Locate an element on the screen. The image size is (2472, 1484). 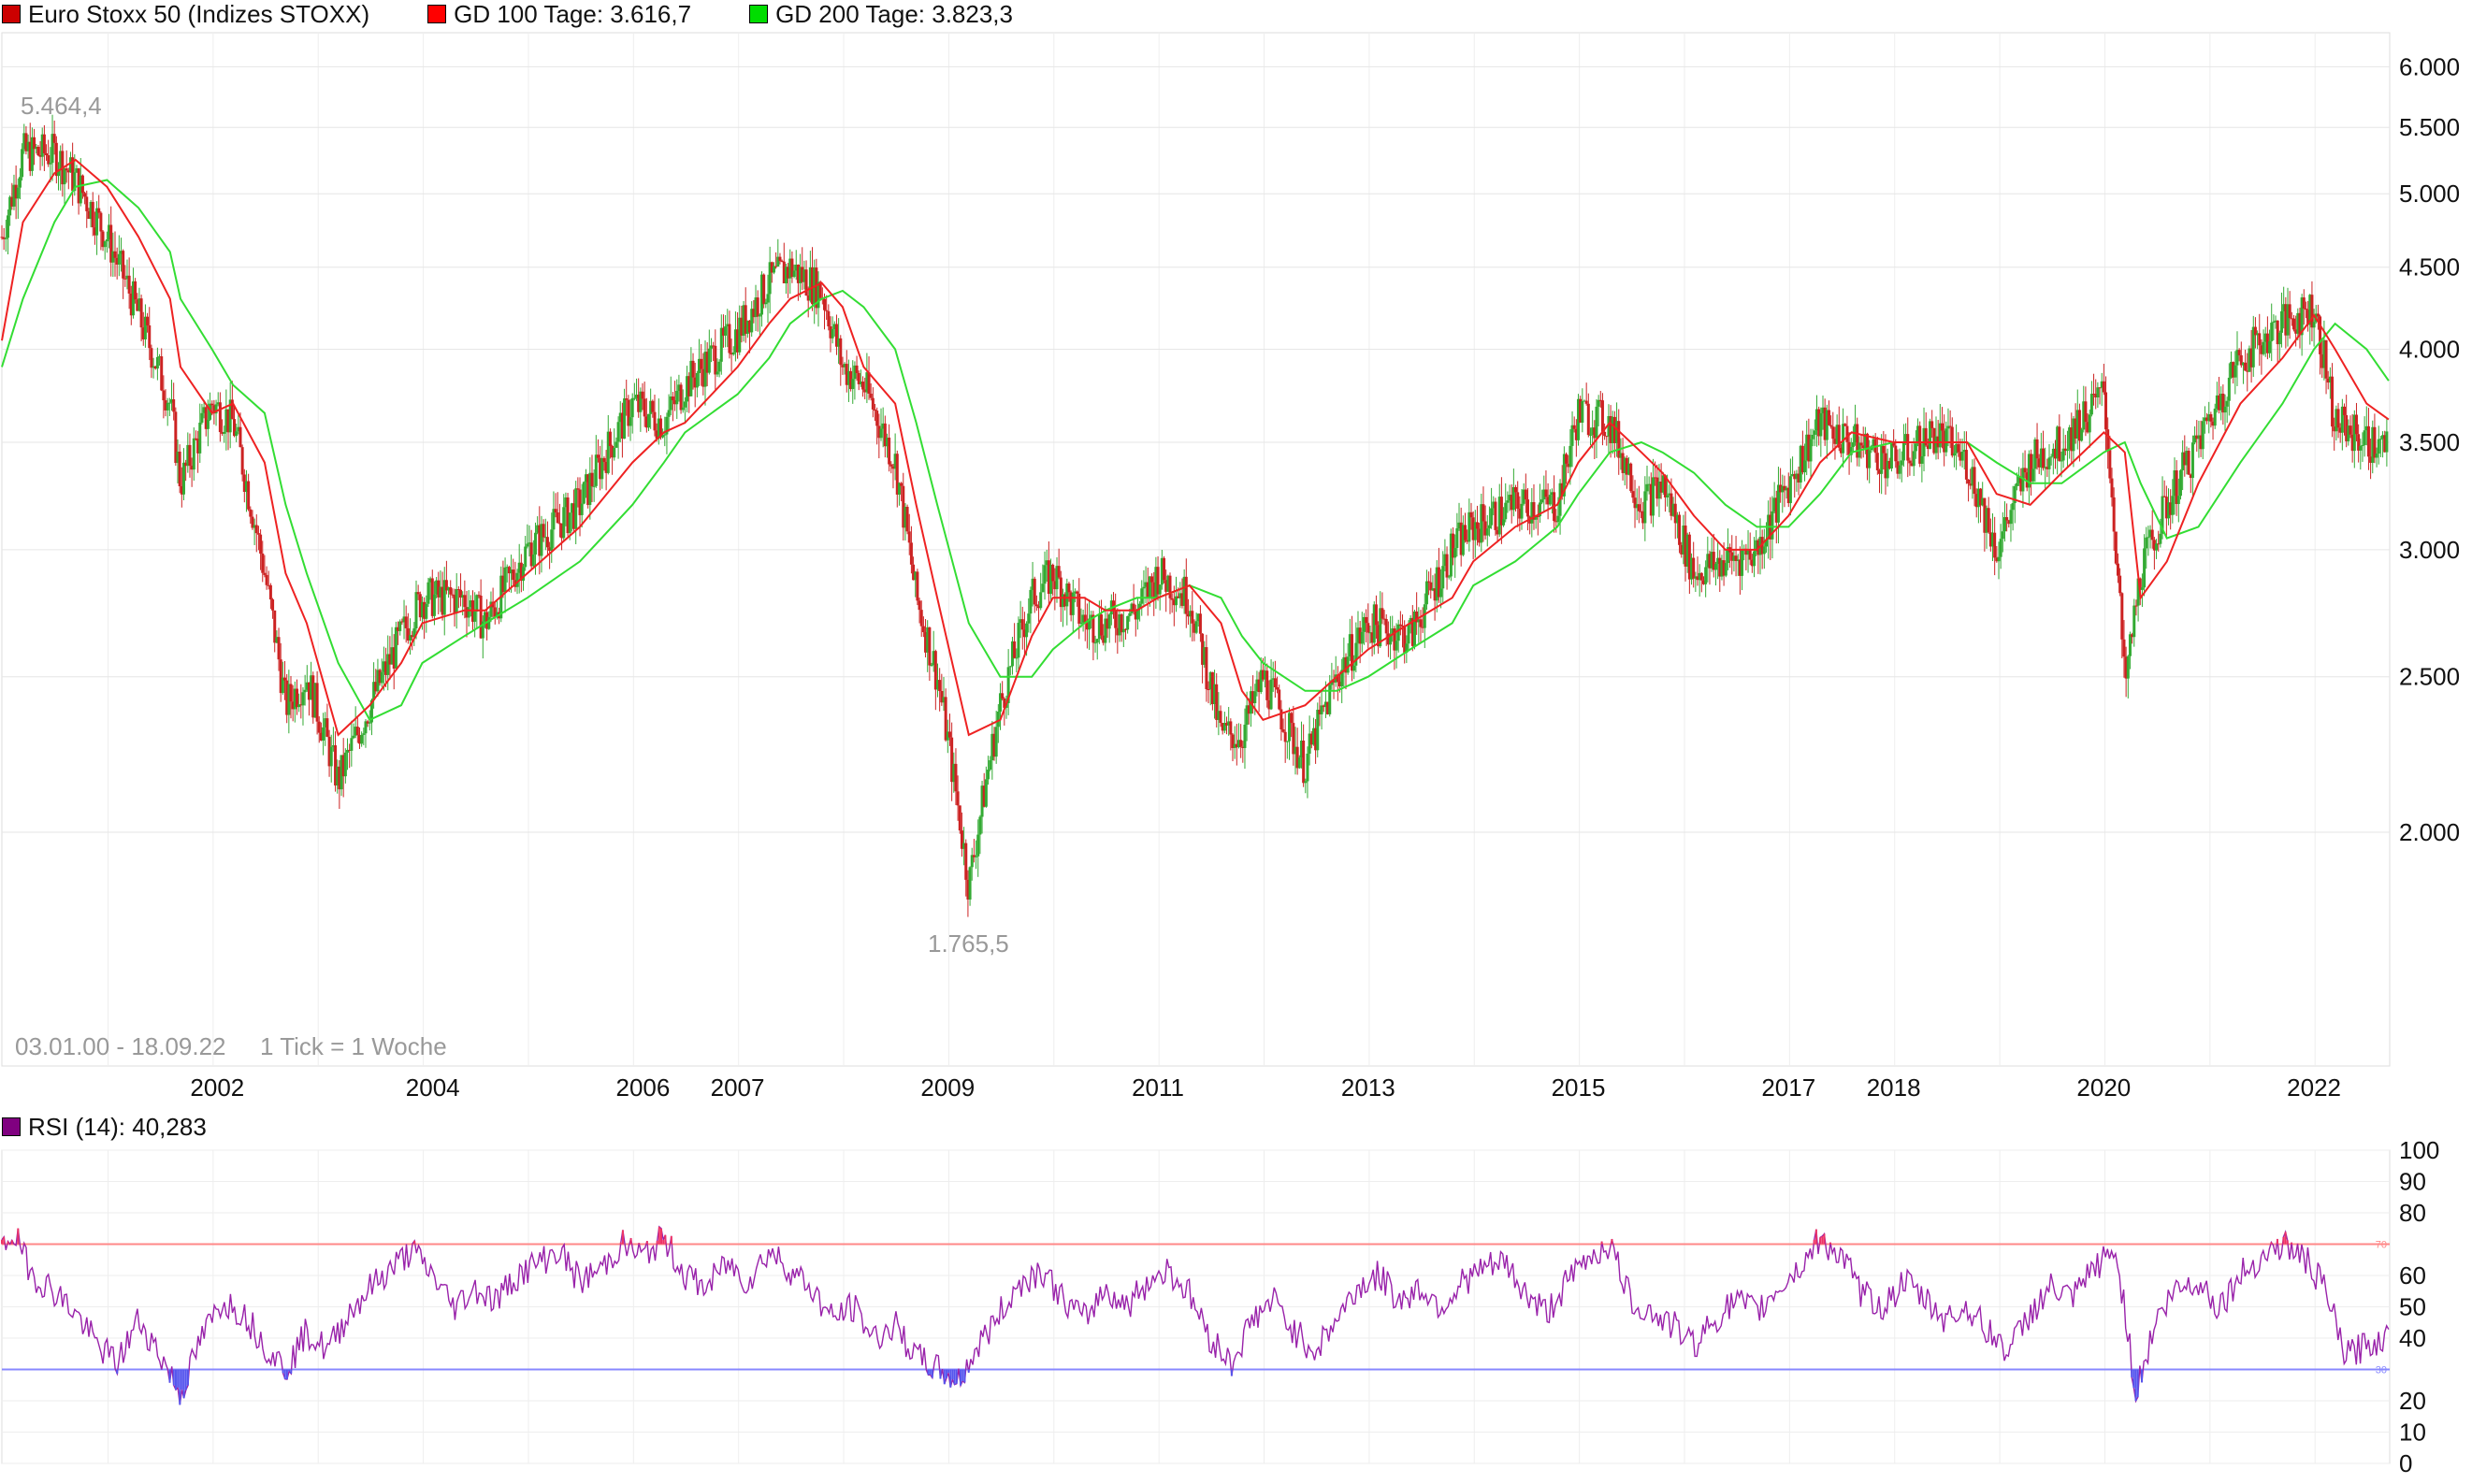
rsi-y-tick-label: 10 is located at coordinates (2412, 1433).